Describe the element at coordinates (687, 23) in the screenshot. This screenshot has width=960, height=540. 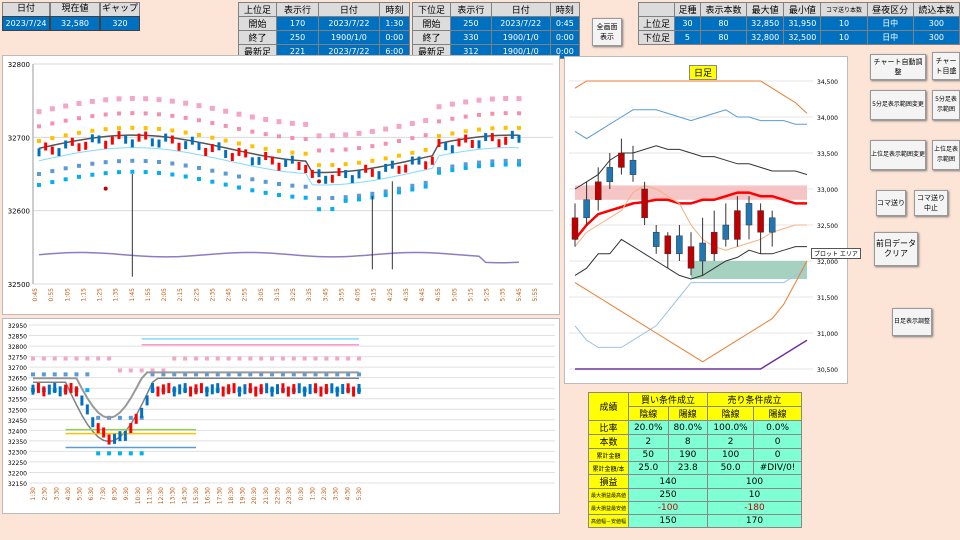
I see `settings-val: 30` at that location.